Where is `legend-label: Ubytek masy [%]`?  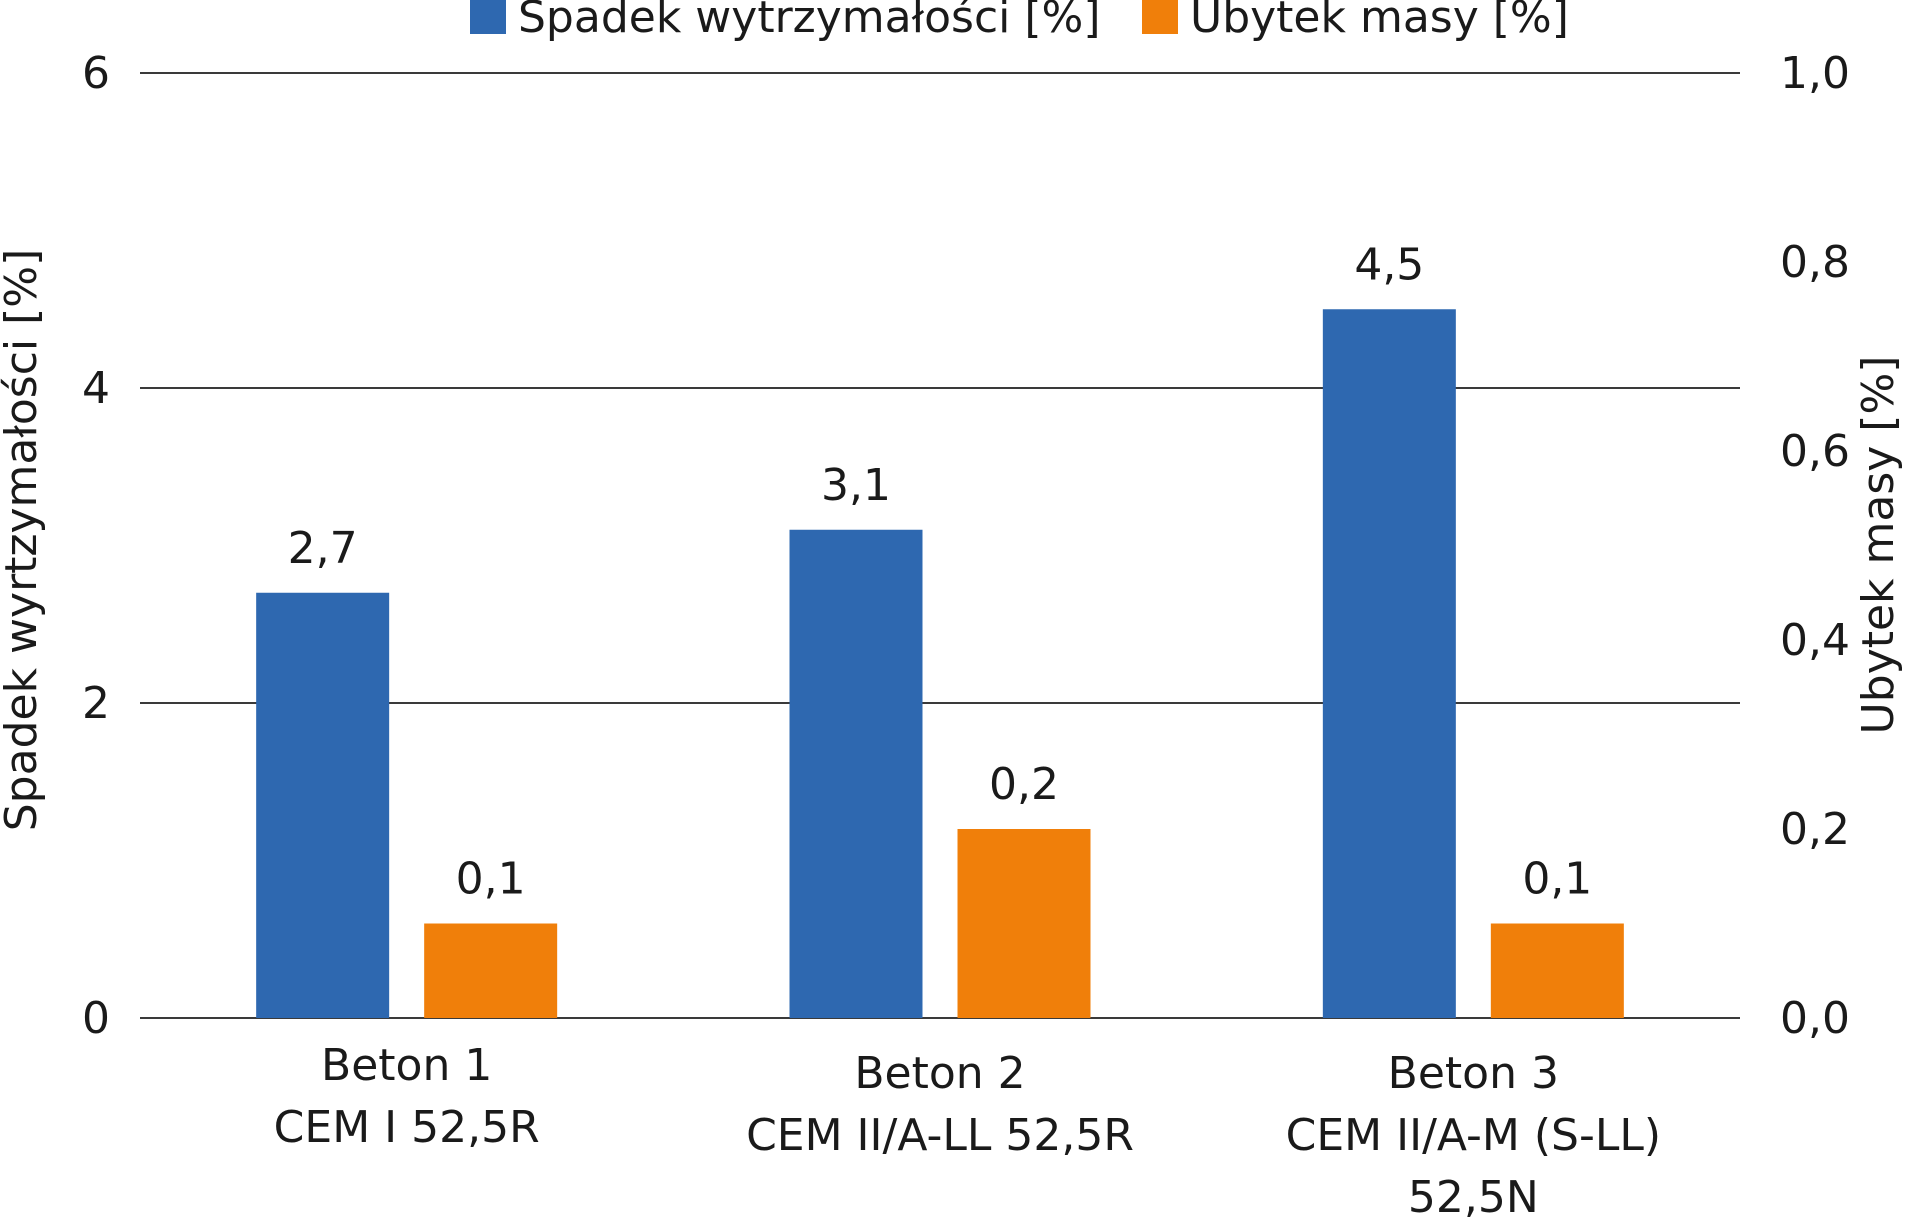 legend-label: Ubytek masy [%] is located at coordinates (1379, 21).